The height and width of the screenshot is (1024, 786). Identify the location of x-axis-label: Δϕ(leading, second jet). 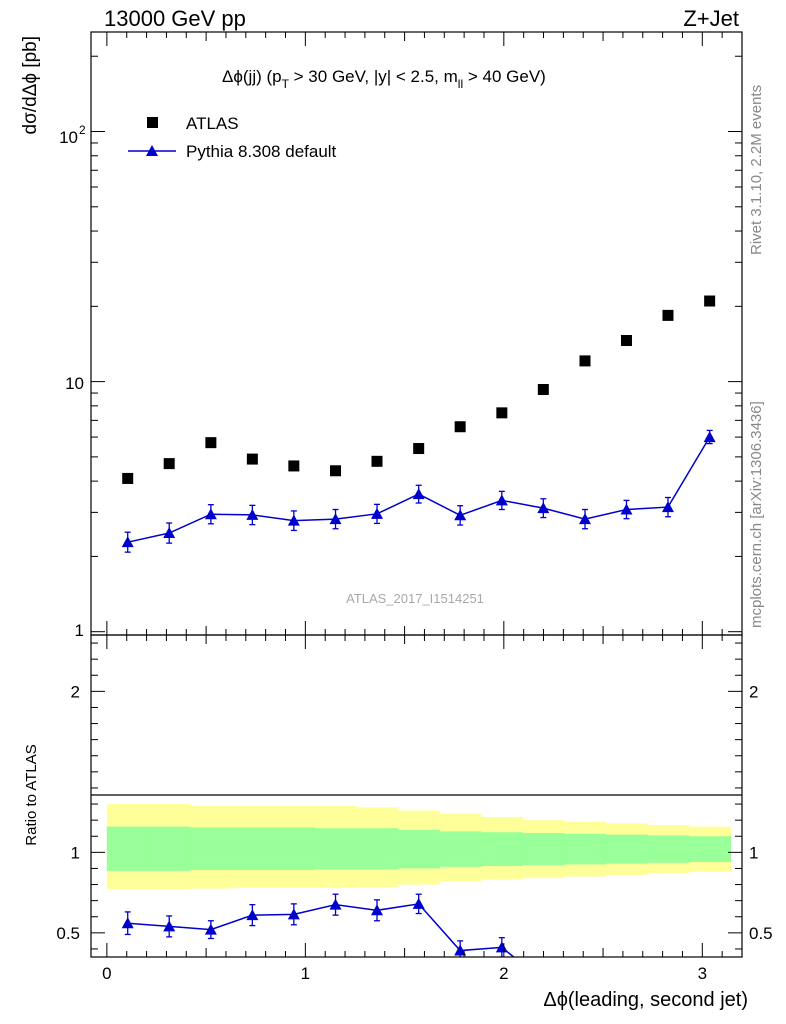
(645, 1000).